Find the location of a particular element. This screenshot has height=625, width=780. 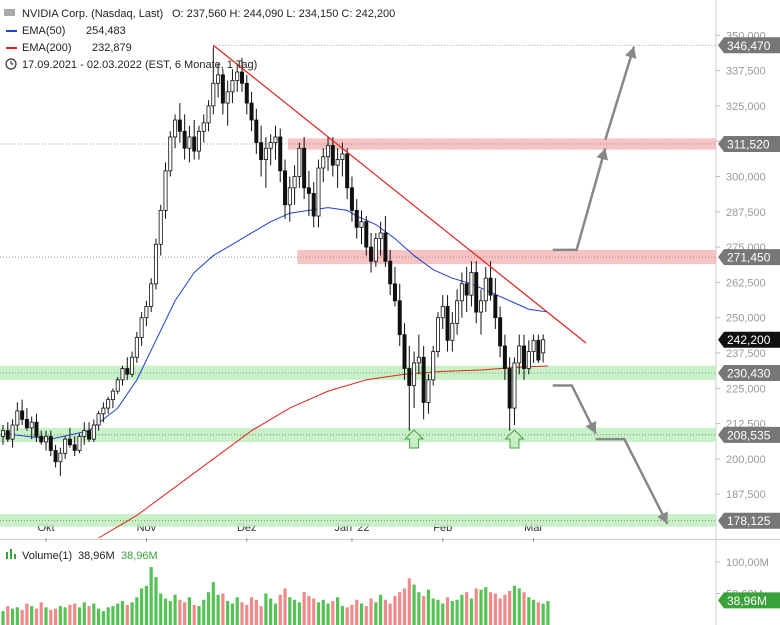

volume-value-1: 38,96M is located at coordinates (96, 556).